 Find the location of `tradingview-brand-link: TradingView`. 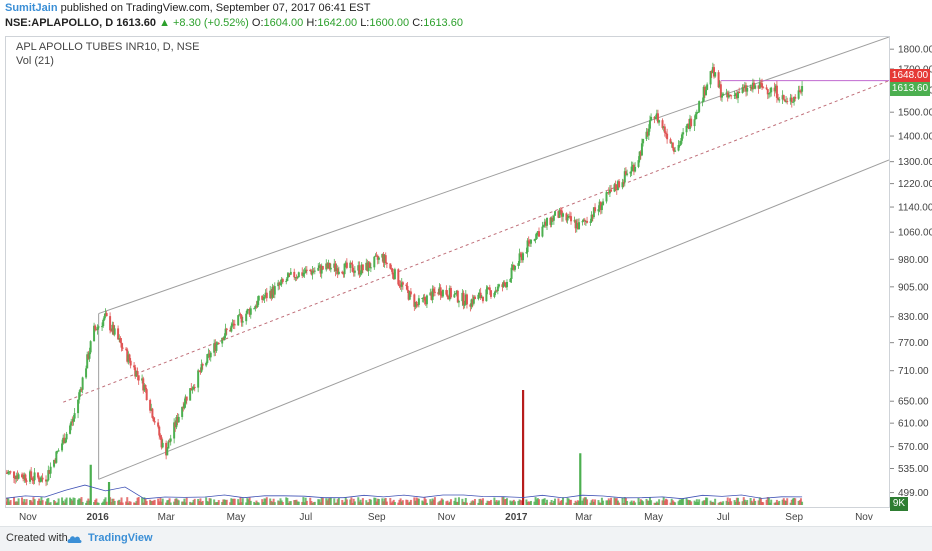

tradingview-brand-link: TradingView is located at coordinates (120, 538).